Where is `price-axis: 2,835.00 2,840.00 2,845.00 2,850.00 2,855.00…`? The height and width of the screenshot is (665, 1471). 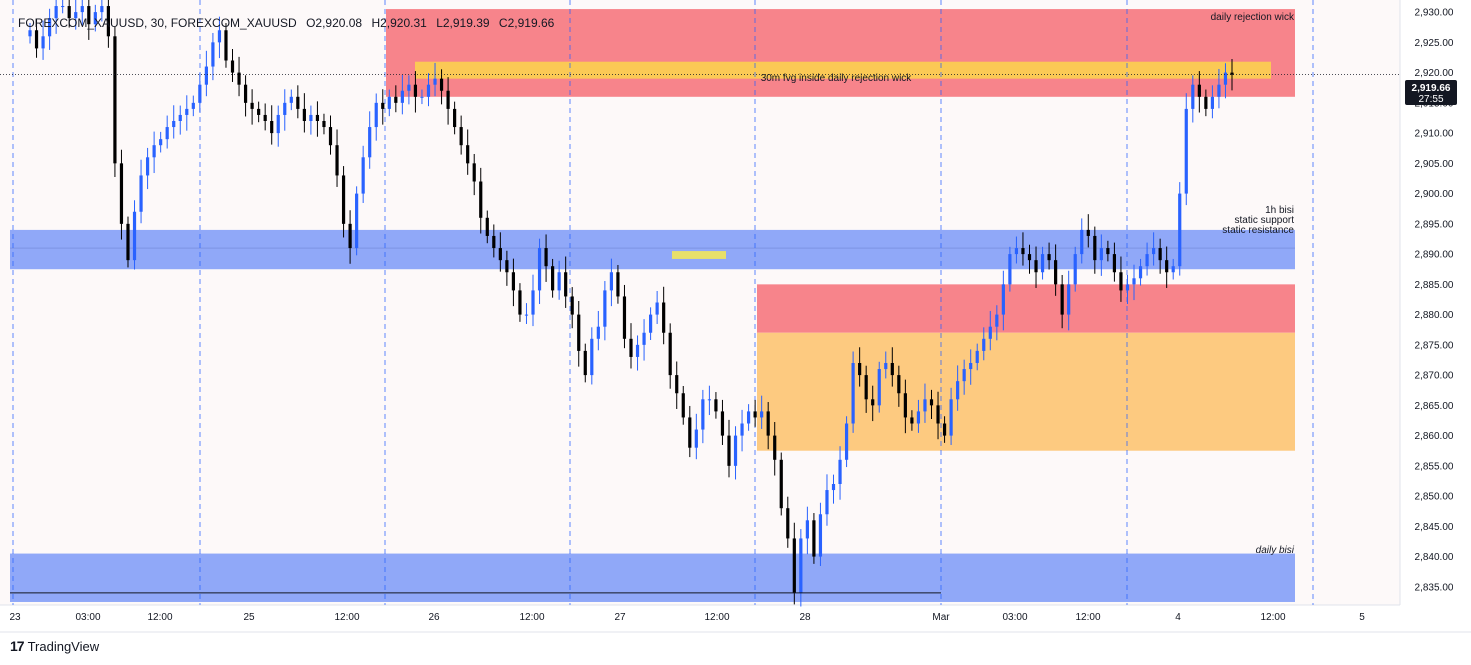
price-axis: 2,835.00 2,840.00 2,845.00 2,850.00 2,855.00… is located at coordinates (1434, 301).